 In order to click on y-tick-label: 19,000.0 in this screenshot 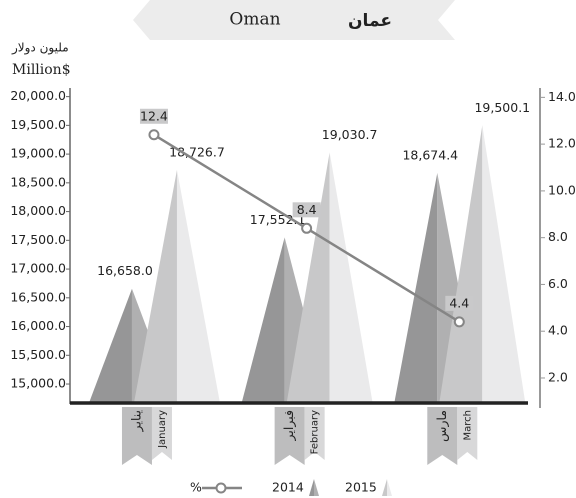, I will do `click(38, 153)`.